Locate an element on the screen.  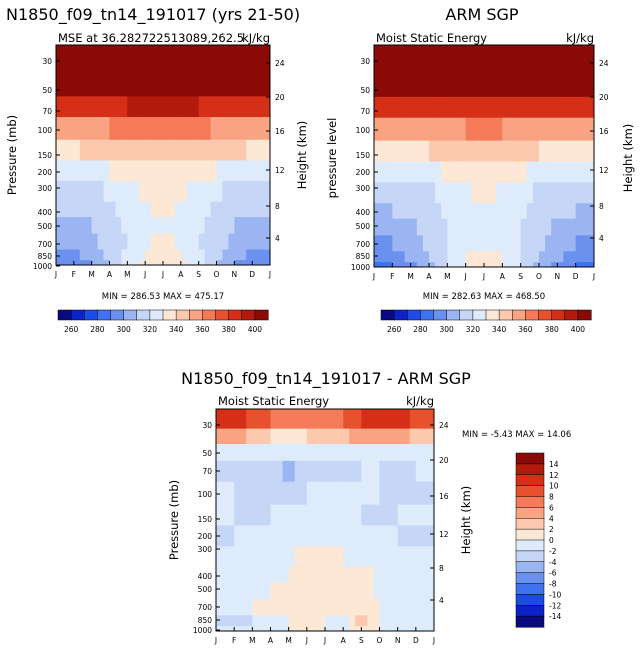
panel1-ylabel-right: Height (km) is located at coordinates (302, 155).